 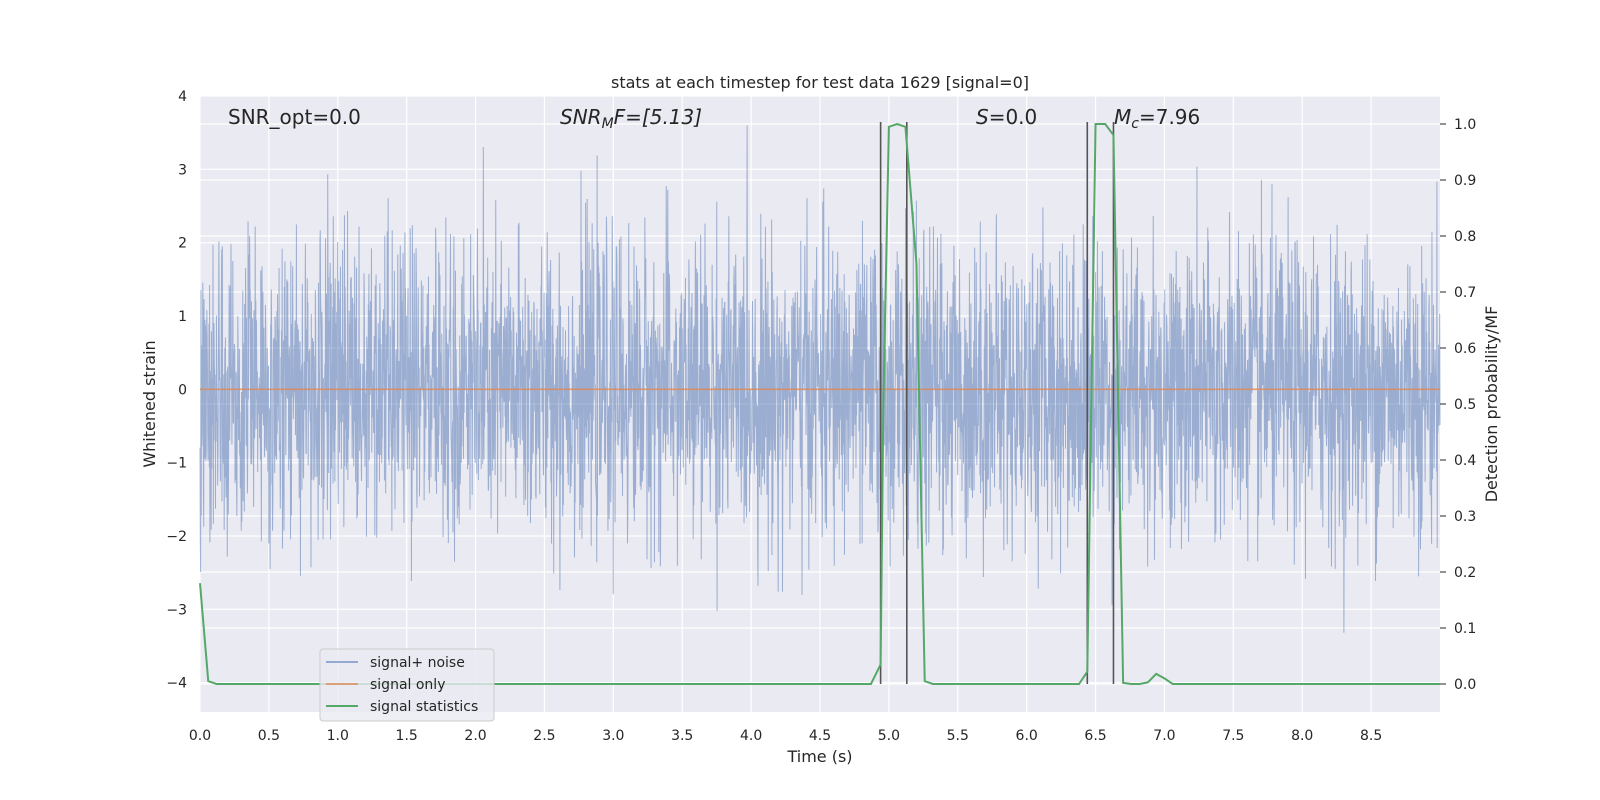 What do you see at coordinates (820, 736) in the screenshot?
I see `x-tick-label: 4.5` at bounding box center [820, 736].